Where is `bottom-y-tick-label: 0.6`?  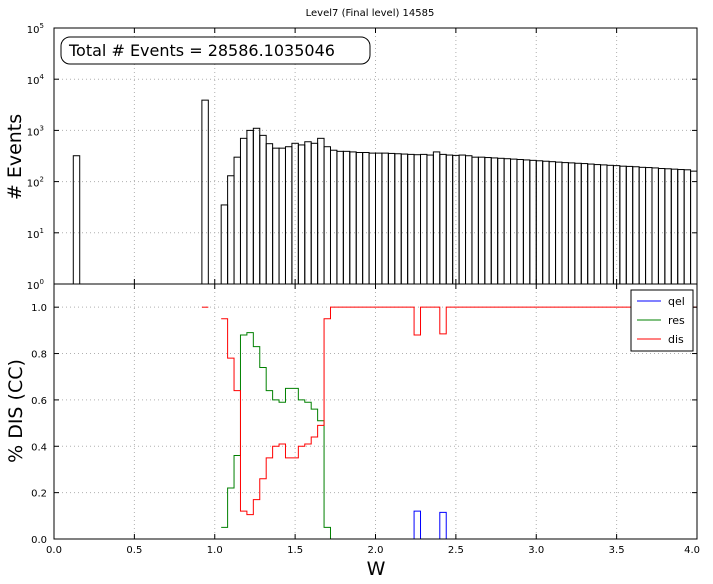 bottom-y-tick-label: 0.6 is located at coordinates (39, 401).